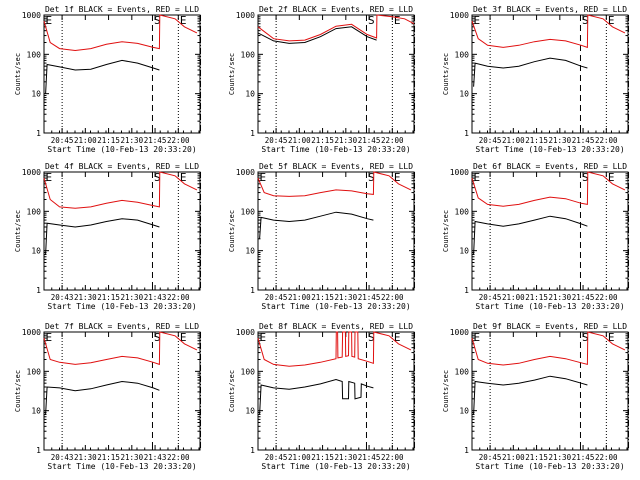  Describe the element at coordinates (550, 326) in the screenshot. I see `panel-title: Det 9f BLACK = Events, RED = LLD` at that location.